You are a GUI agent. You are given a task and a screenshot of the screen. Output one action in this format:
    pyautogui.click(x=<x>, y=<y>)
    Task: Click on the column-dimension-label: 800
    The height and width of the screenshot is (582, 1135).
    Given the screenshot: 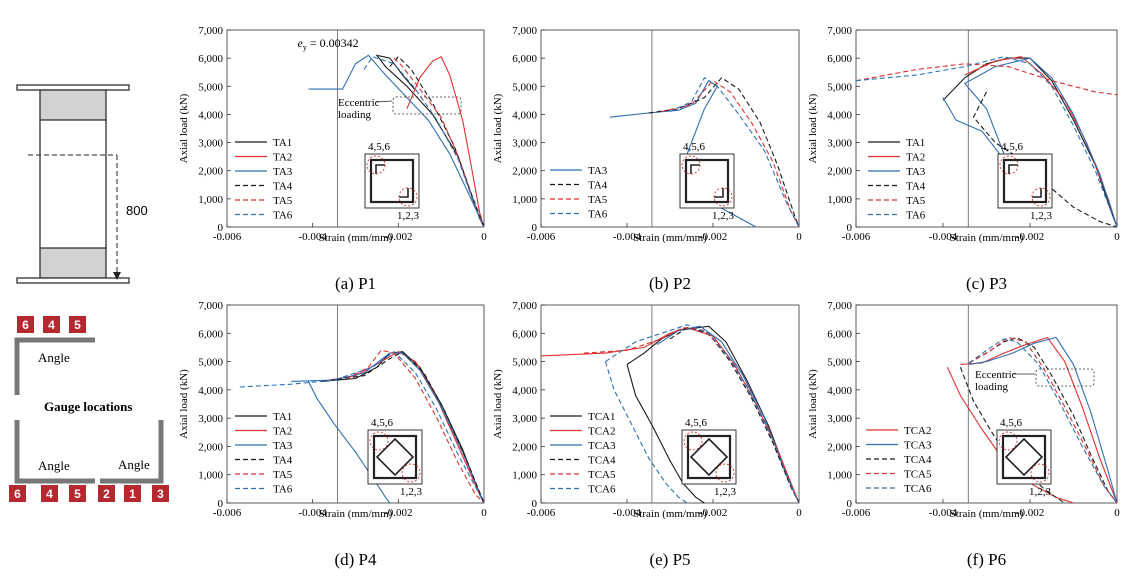 What is the action you would take?
    pyautogui.click(x=137, y=210)
    